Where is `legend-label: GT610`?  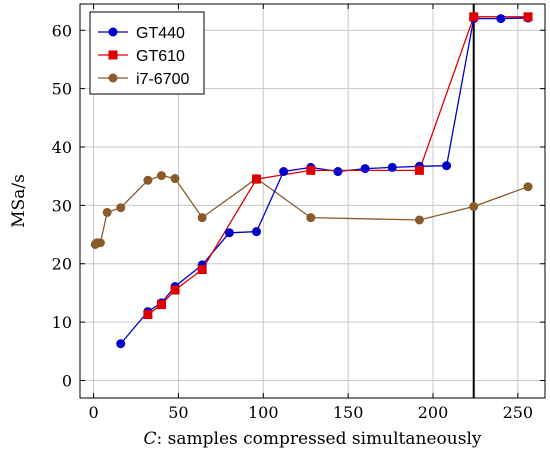
legend-label: GT610 is located at coordinates (160, 56).